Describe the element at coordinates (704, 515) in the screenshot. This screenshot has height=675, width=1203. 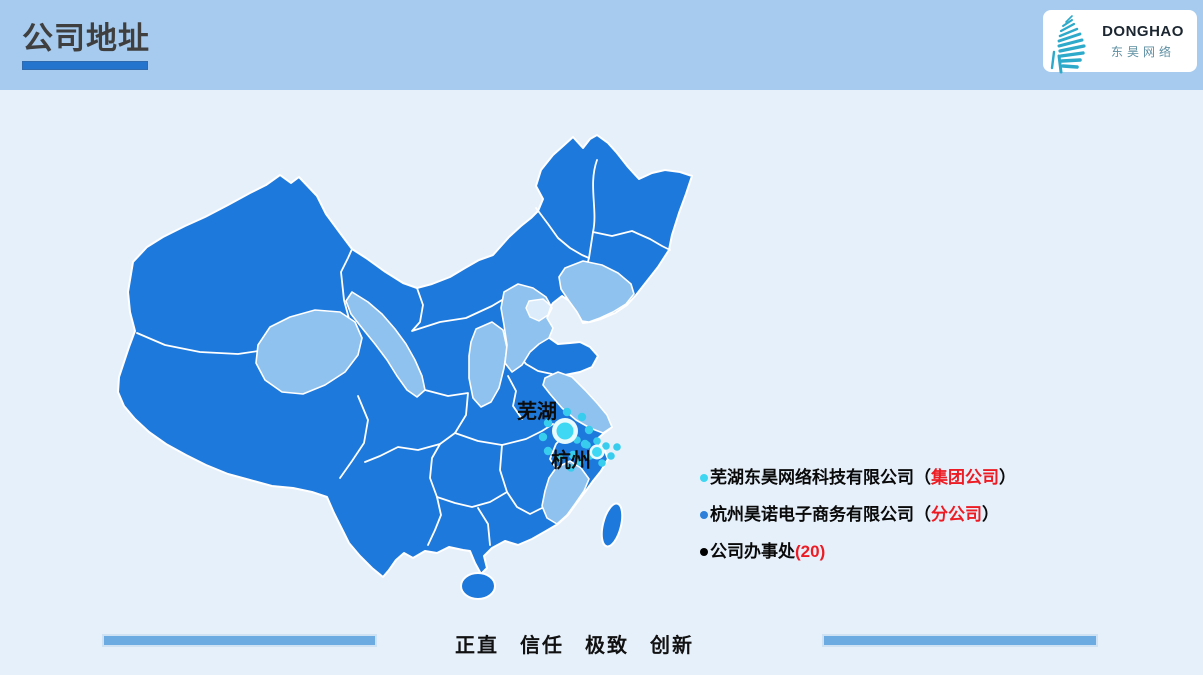
I see `legend-bullet-blue` at that location.